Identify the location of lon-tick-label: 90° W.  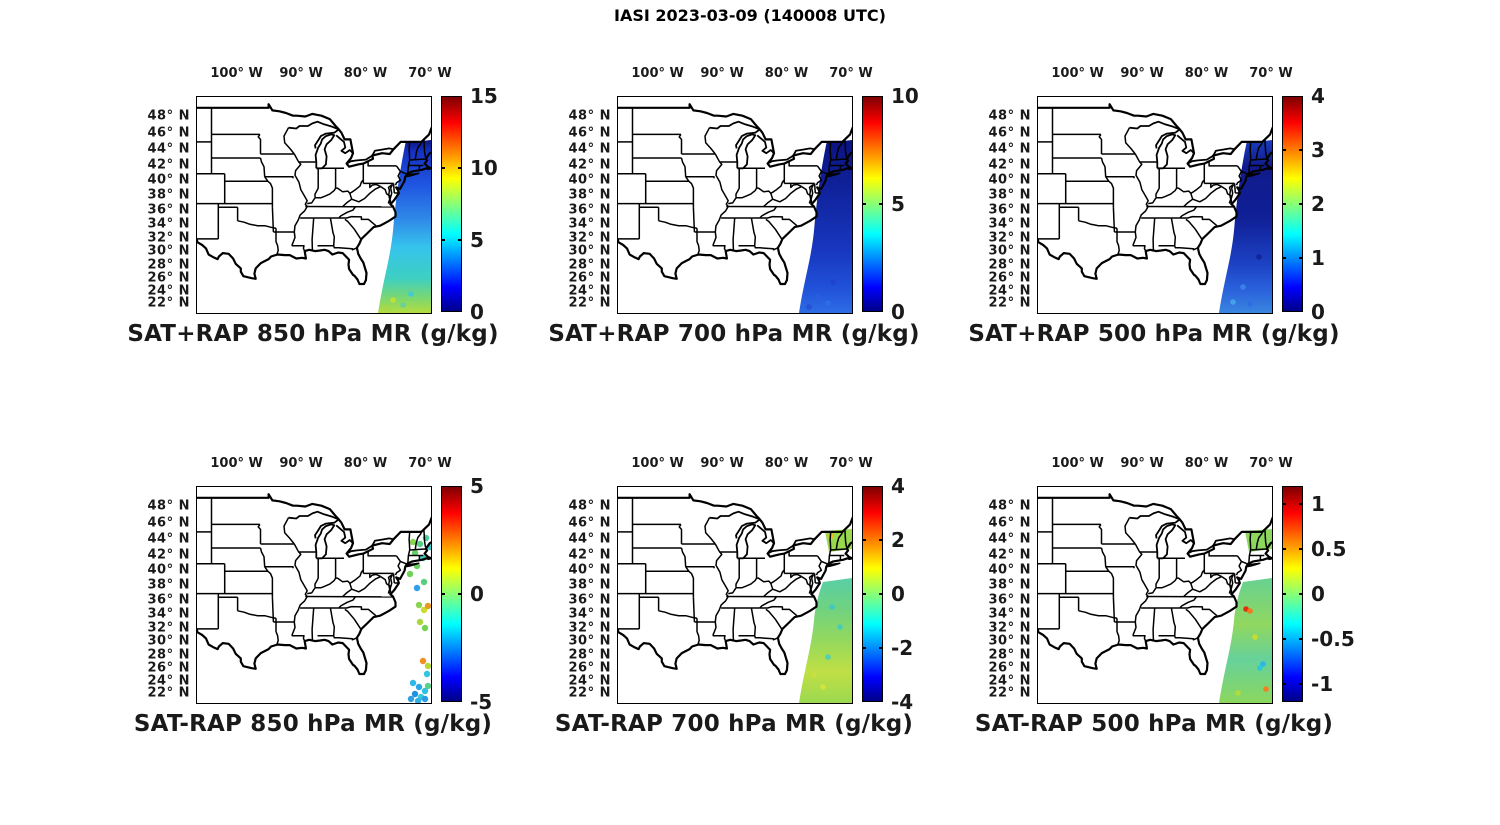
(301, 73).